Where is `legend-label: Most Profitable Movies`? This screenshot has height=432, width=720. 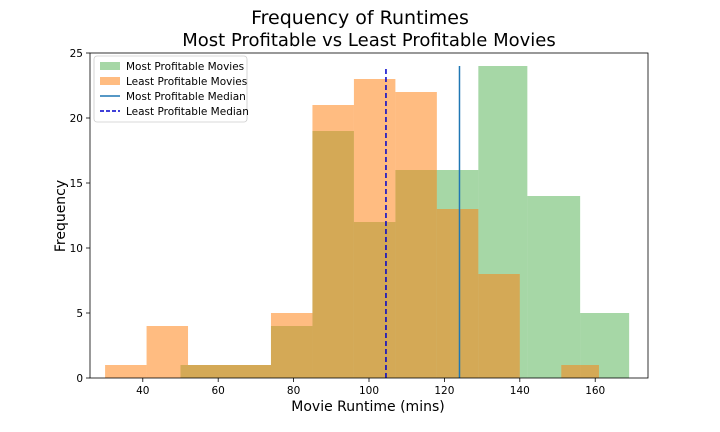
legend-label: Most Profitable Movies is located at coordinates (185, 67).